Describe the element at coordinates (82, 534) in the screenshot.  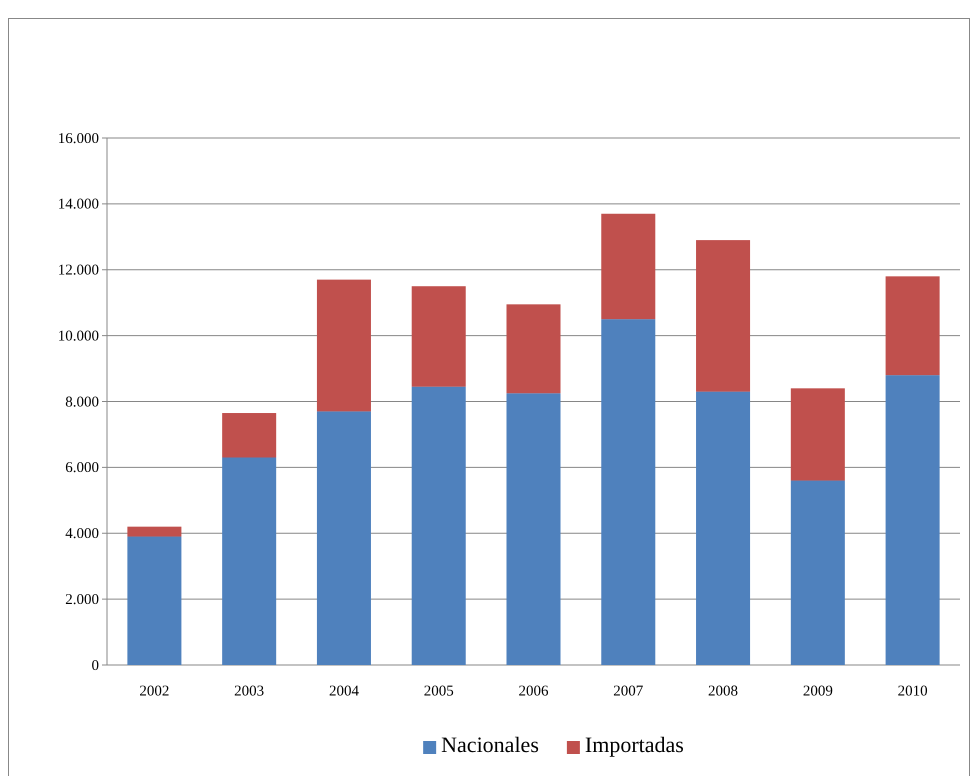
I see `y-tick-label: 4.000` at that location.